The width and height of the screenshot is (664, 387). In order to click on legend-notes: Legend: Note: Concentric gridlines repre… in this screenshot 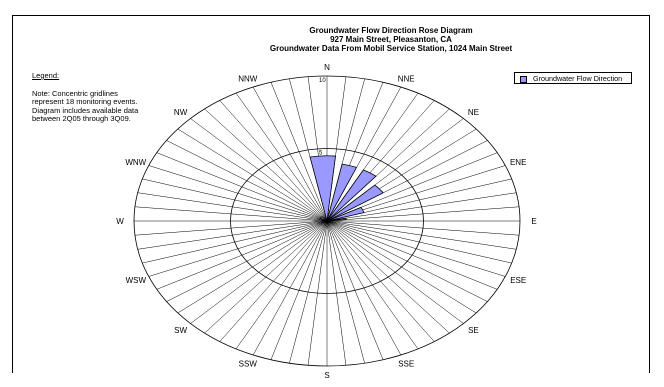, I will do `click(87, 97)`.